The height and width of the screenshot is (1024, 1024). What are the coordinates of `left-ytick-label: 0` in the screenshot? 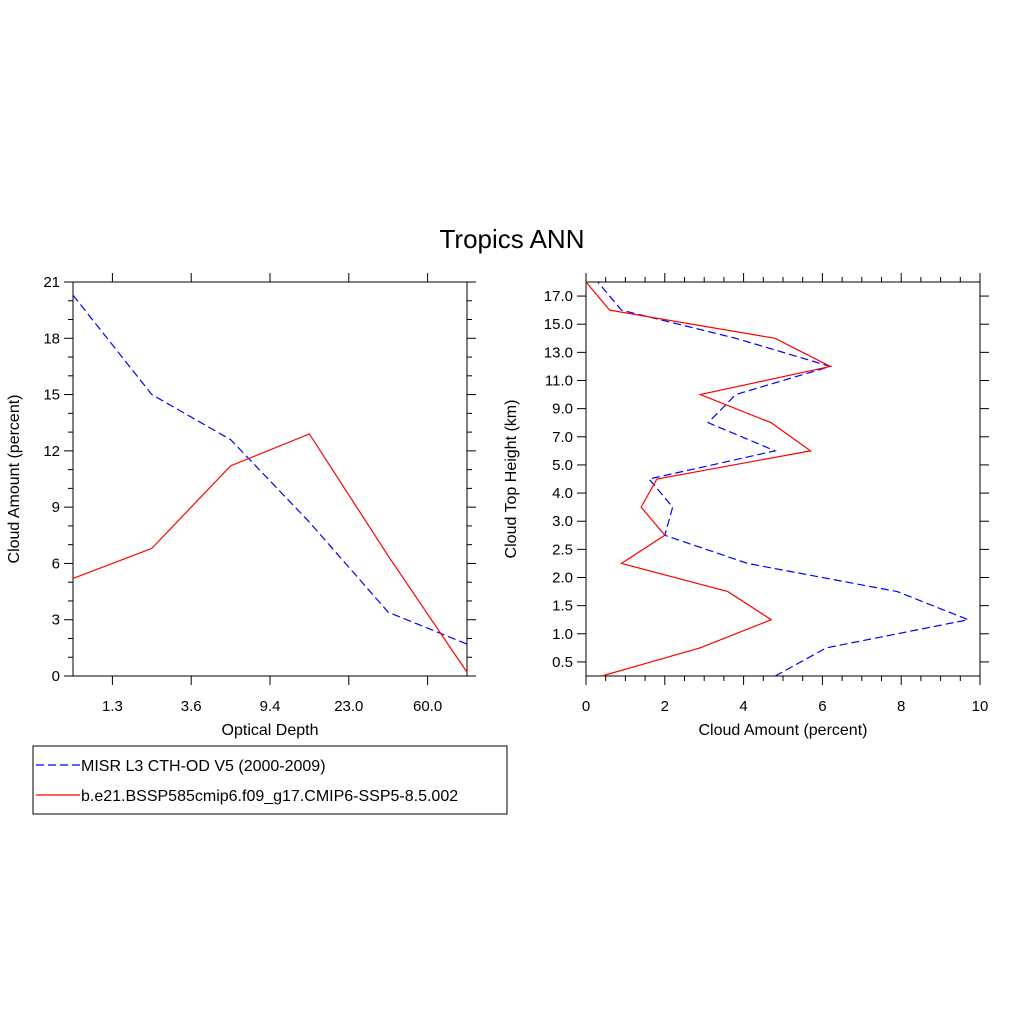 It's located at (56, 676).